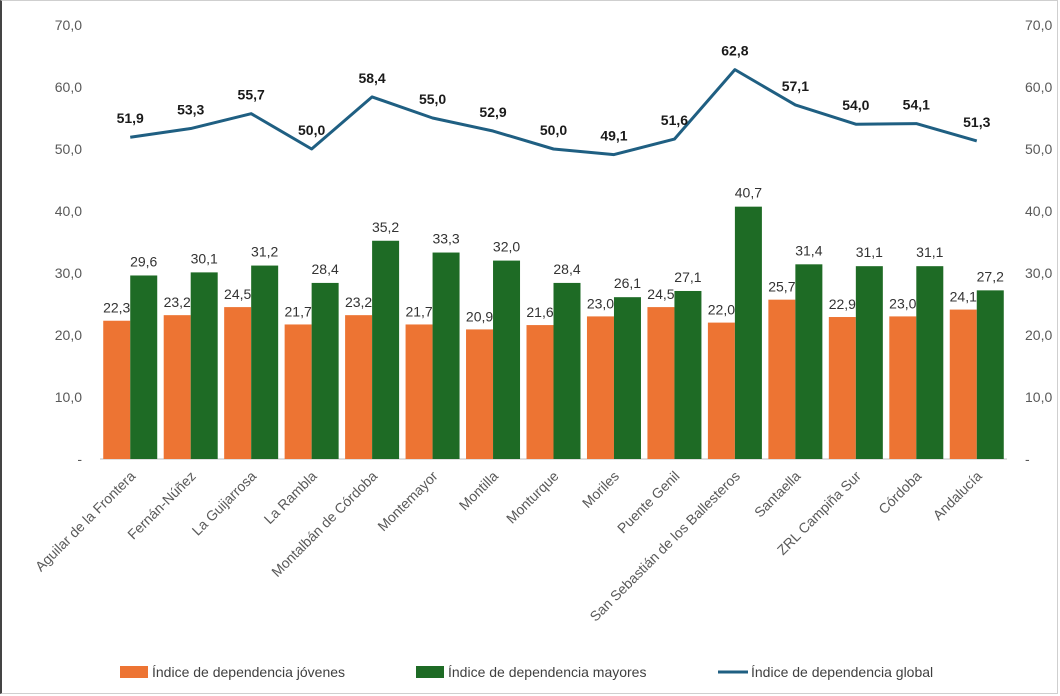 The width and height of the screenshot is (1060, 696). Describe the element at coordinates (311, 130) in the screenshot. I see `data-label-global: 50,0` at that location.